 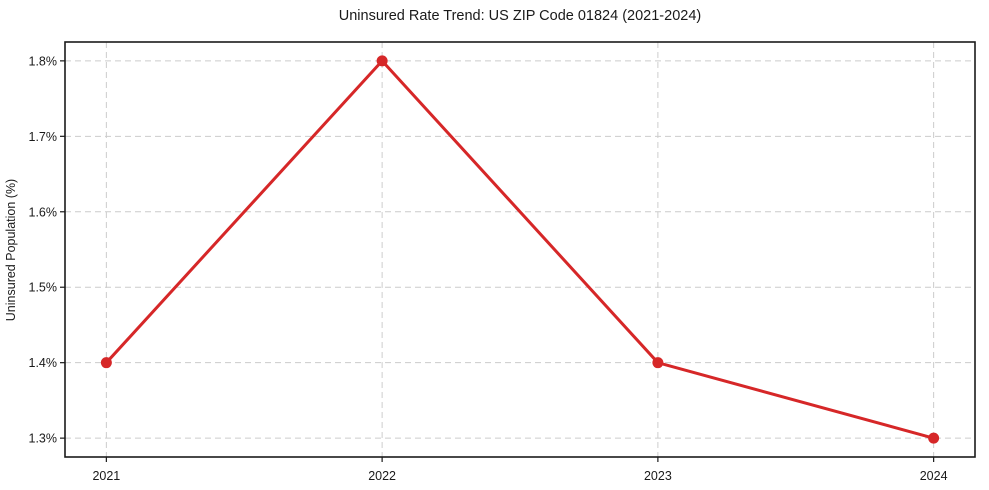 I want to click on y-axis-label: Uninsured Population (%), so click(x=11, y=250).